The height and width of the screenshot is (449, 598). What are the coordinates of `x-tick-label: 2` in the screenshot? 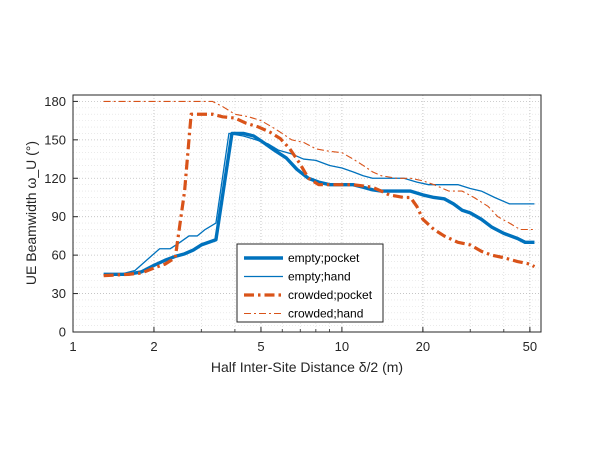 It's located at (153, 346).